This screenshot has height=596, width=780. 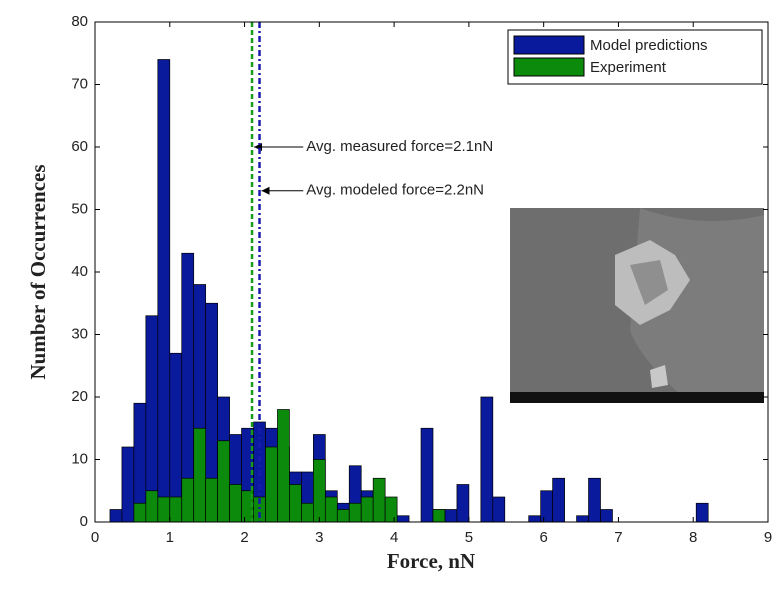 I want to click on x-tick-label: 8, so click(x=693, y=537).